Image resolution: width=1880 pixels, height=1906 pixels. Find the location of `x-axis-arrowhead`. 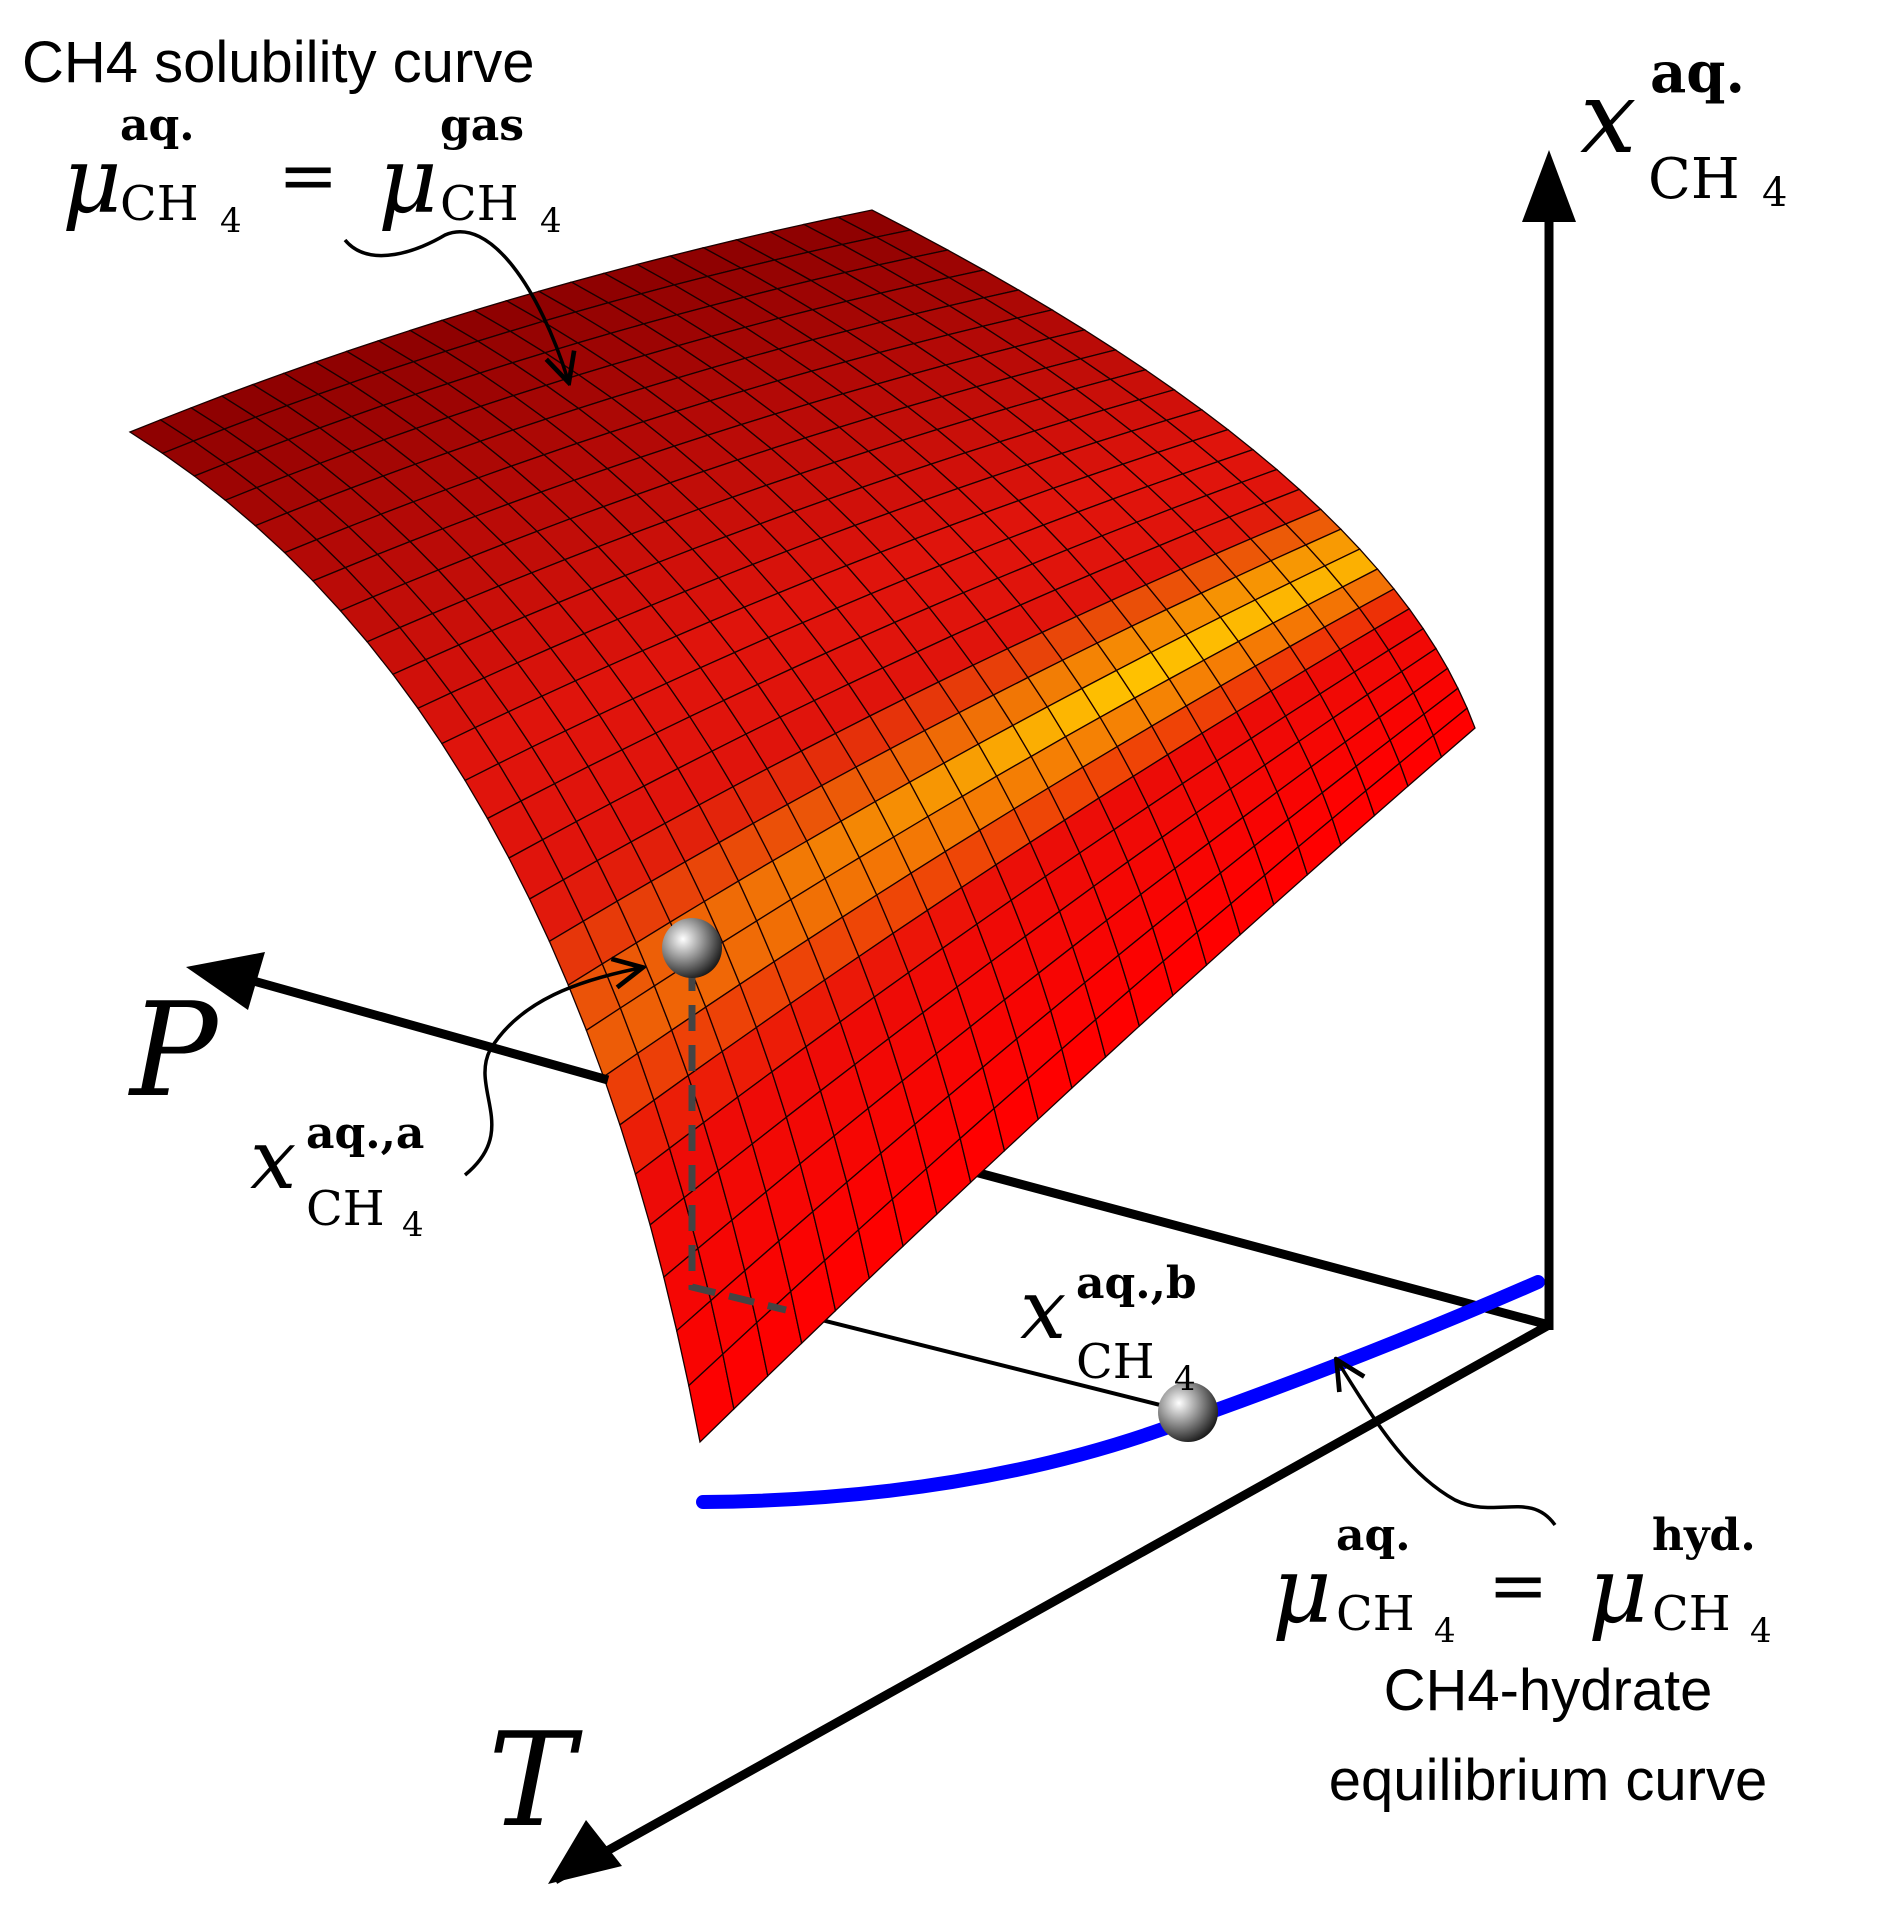

x-axis-arrowhead is located at coordinates (1549, 186).